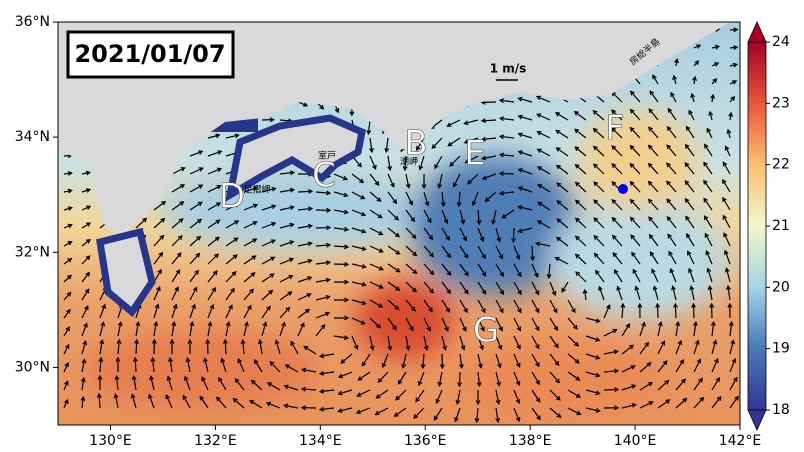 This screenshot has width=804, height=452. Describe the element at coordinates (781, 103) in the screenshot. I see `colorbar-tick-label: 23` at that location.